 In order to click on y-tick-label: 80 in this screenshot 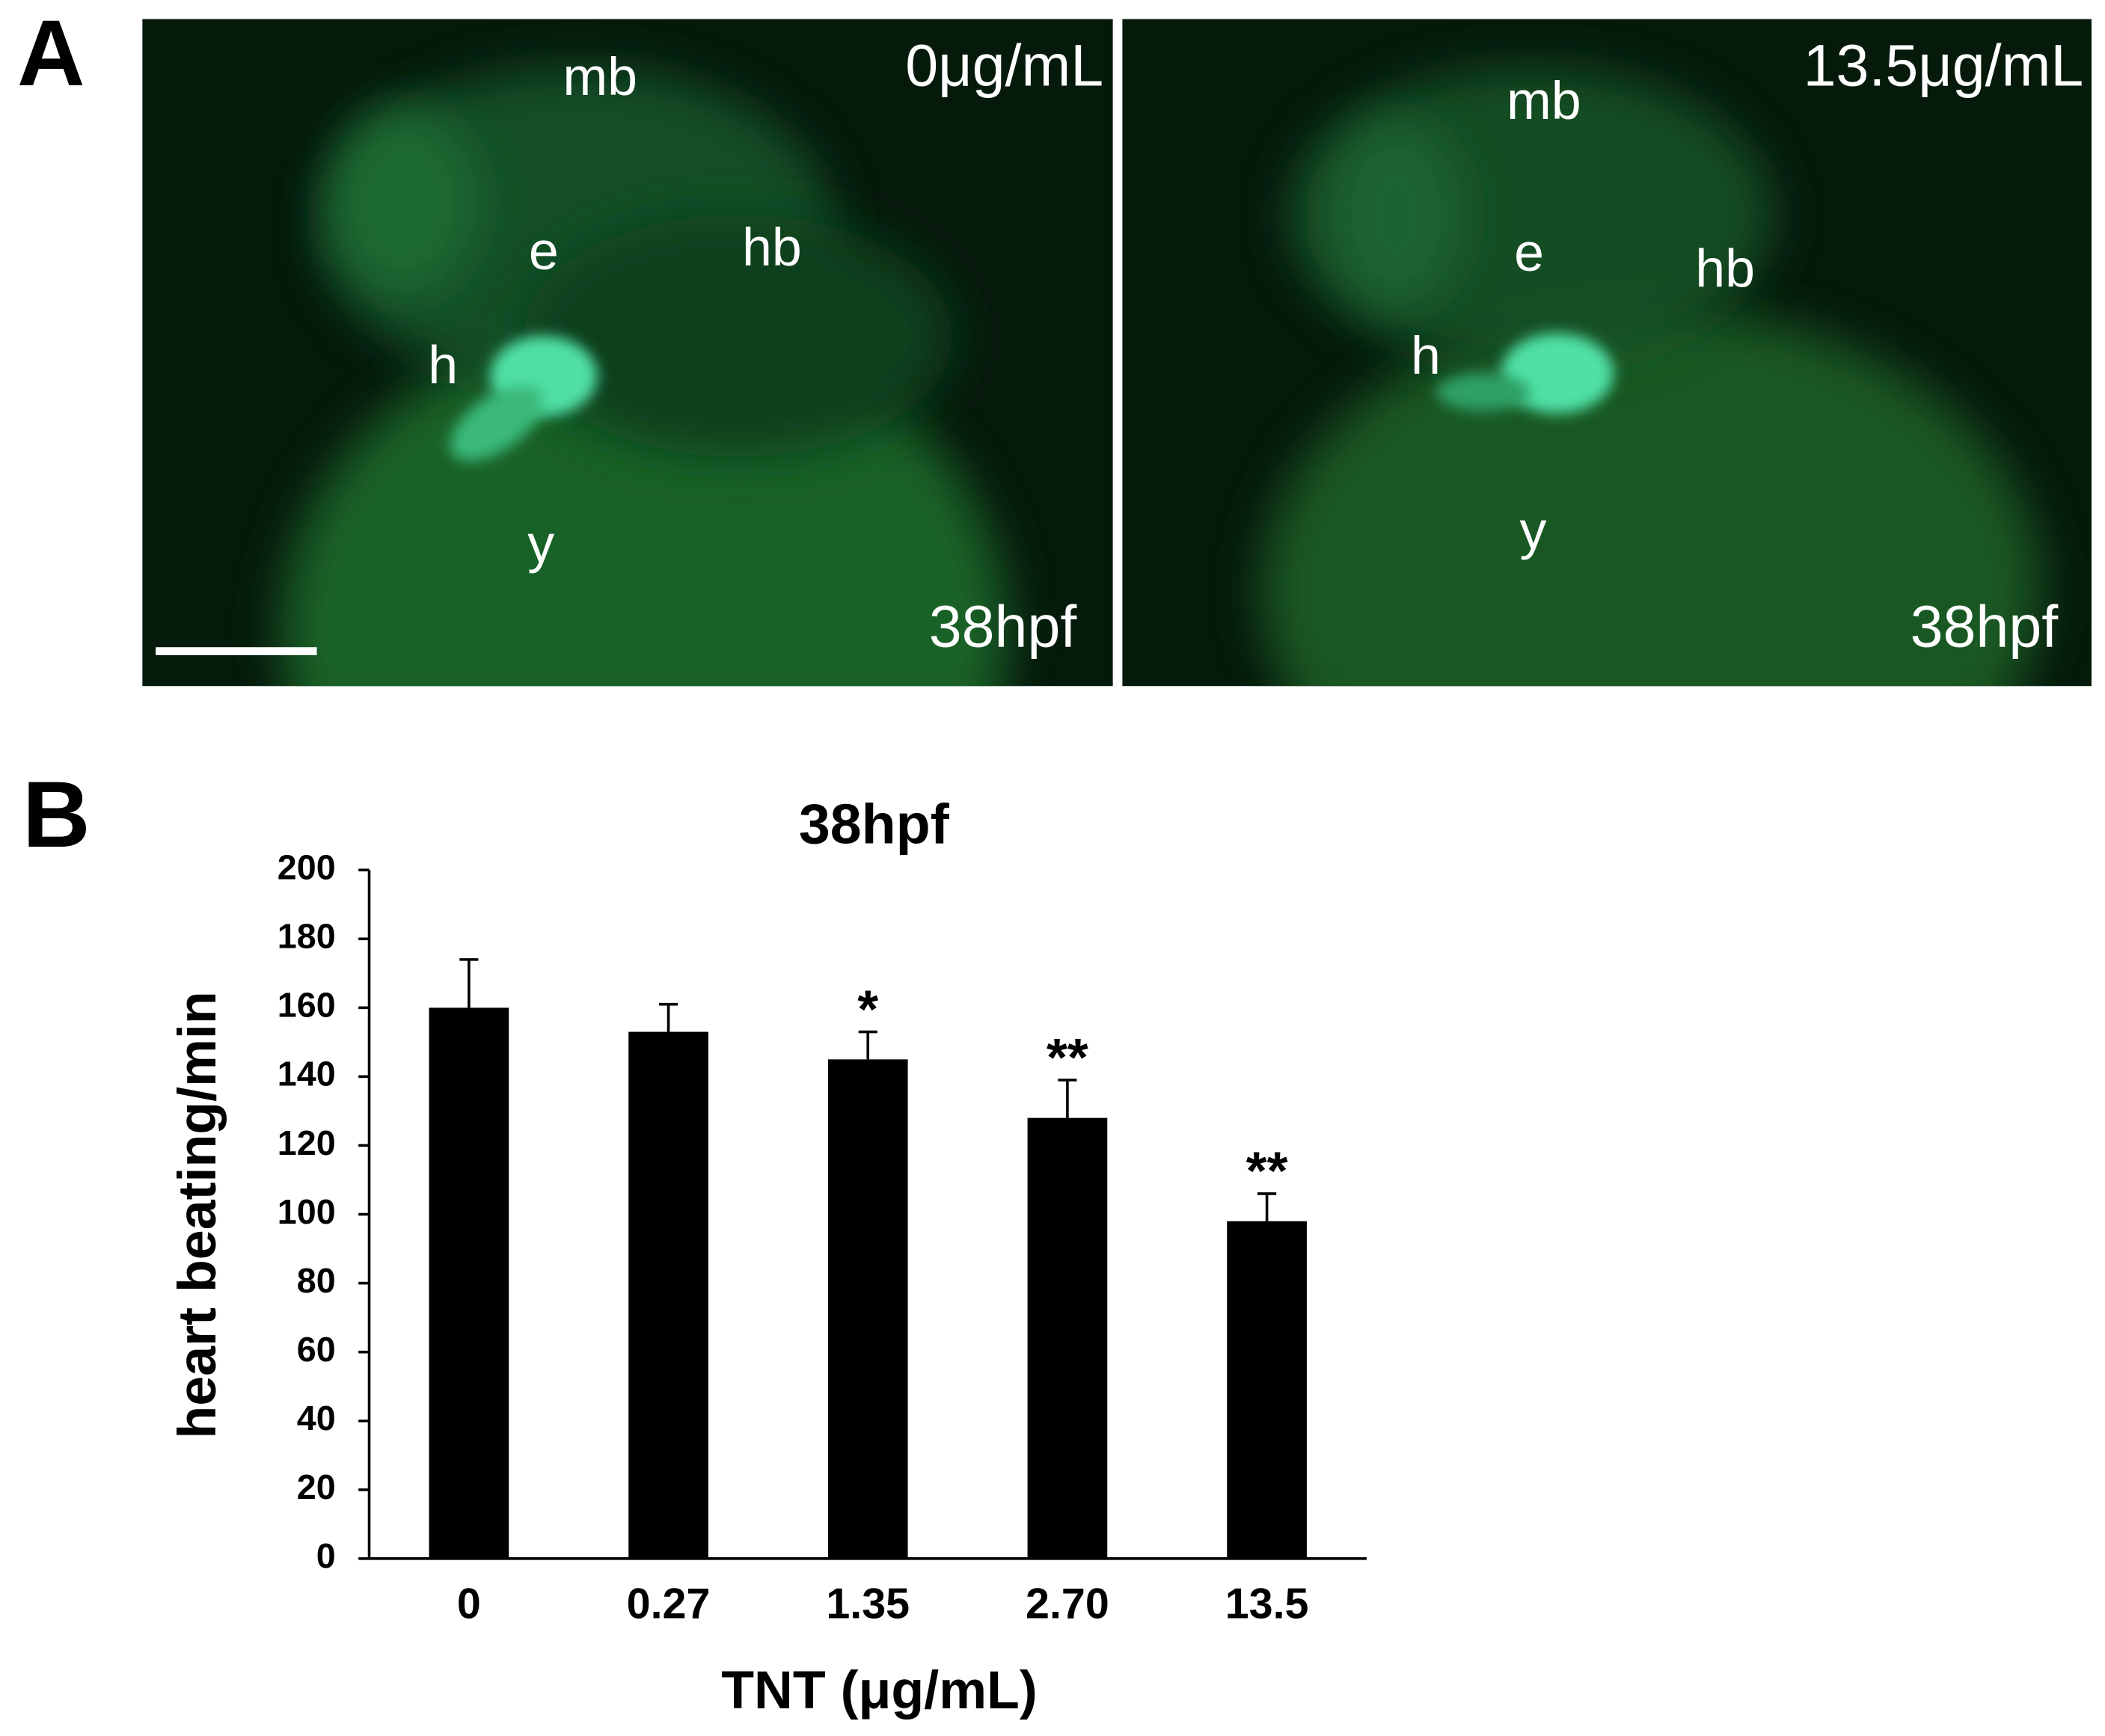, I will do `click(316, 1280)`.